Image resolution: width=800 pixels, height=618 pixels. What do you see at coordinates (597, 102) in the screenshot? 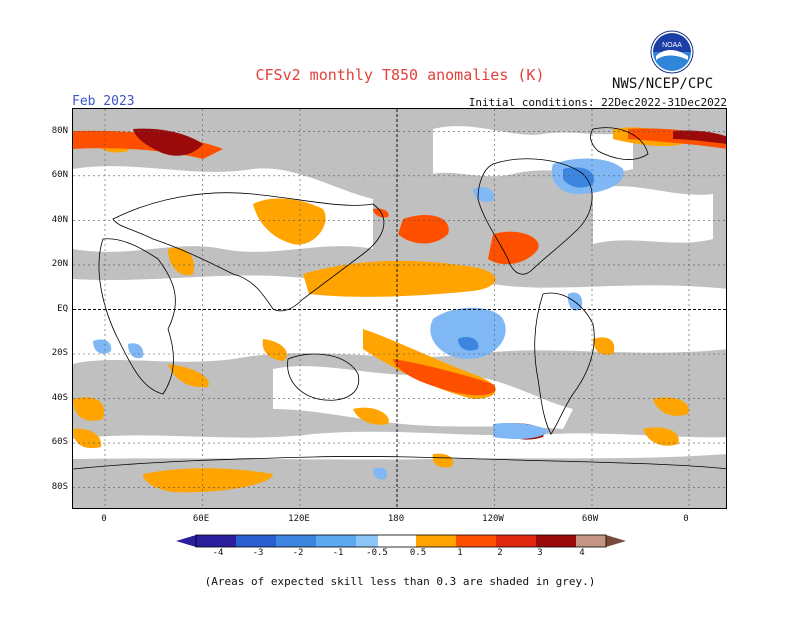
I see `initial-conditions: Initial conditions: 22Dec2022-31Dec2022` at bounding box center [597, 102].